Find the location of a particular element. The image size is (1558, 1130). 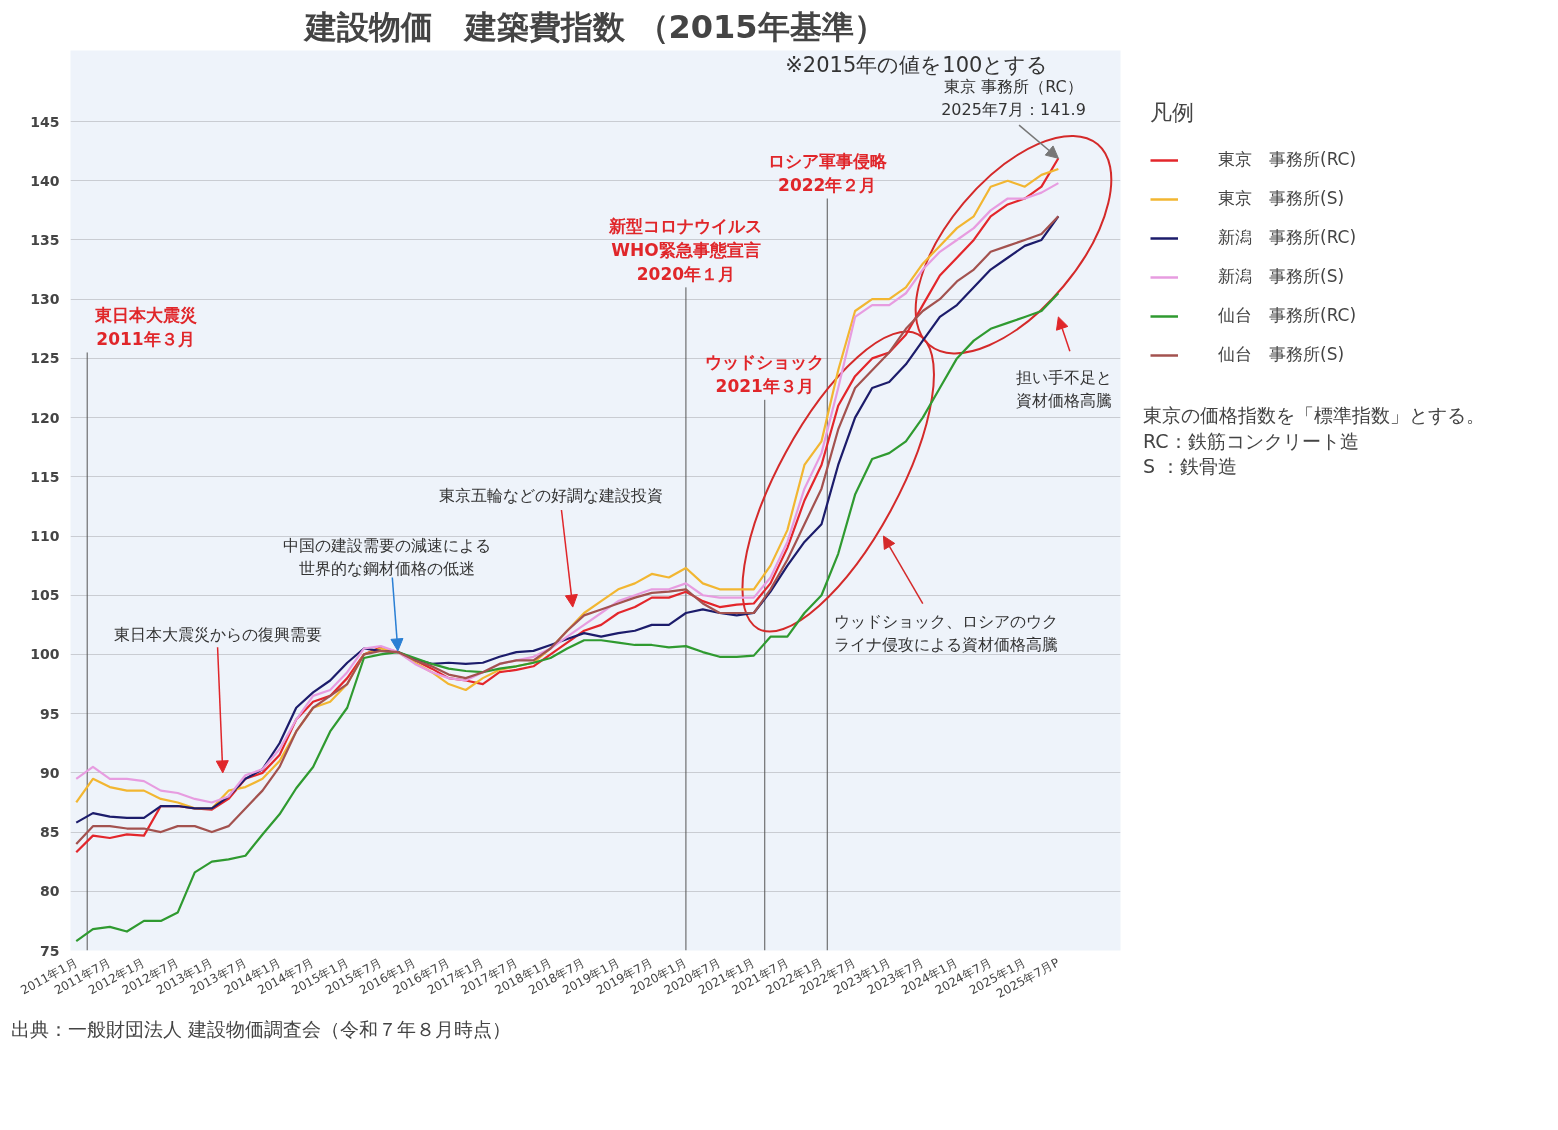

annotation: 東日本大震災からの復興需要 is located at coordinates (217, 634).